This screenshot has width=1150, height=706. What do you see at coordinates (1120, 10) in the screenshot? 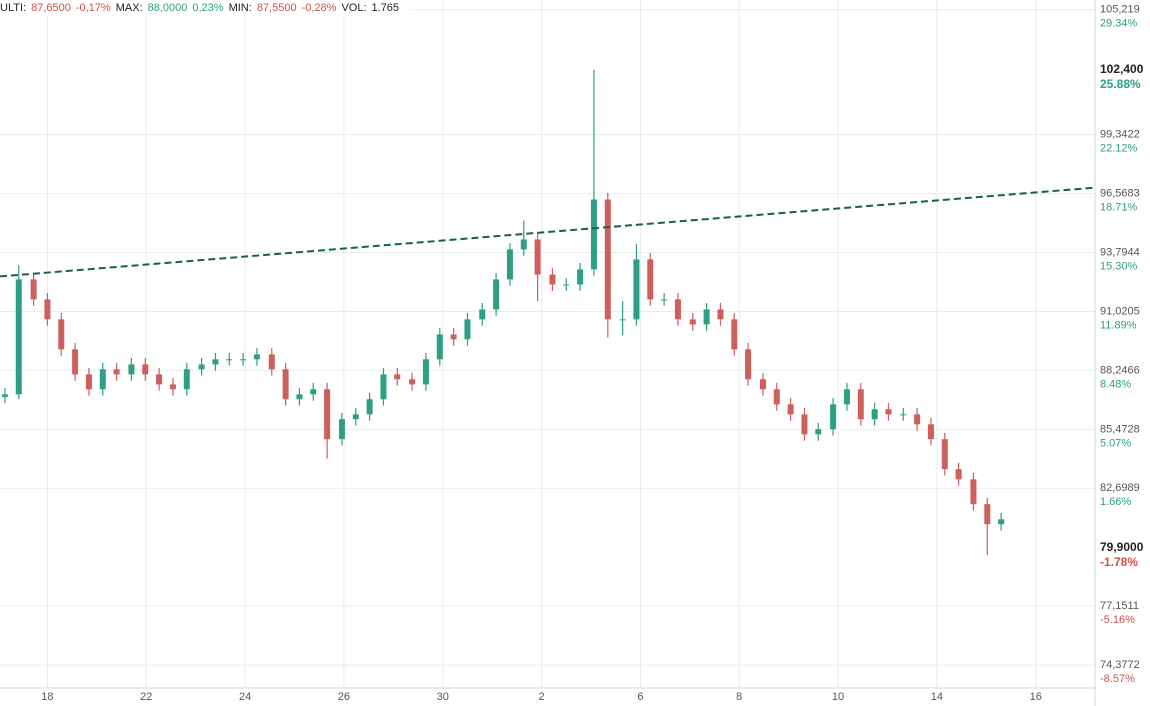
I see `y-tick-label: 105,219` at bounding box center [1120, 10].